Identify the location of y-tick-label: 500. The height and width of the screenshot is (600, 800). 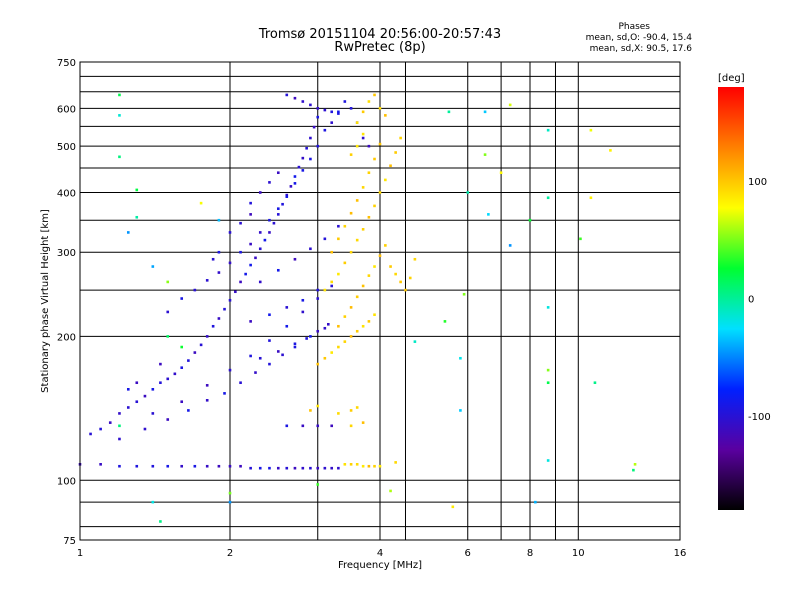
(66, 147).